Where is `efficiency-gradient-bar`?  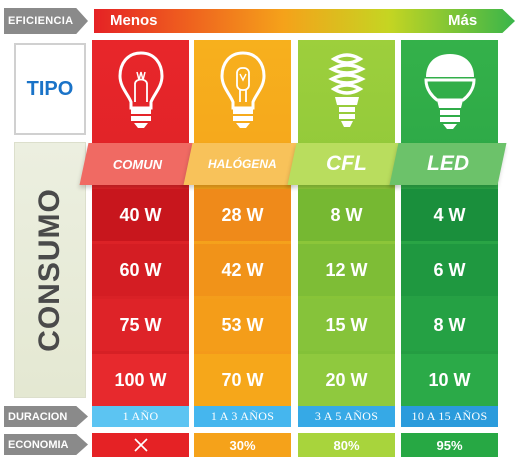
efficiency-gradient-bar is located at coordinates (304, 21).